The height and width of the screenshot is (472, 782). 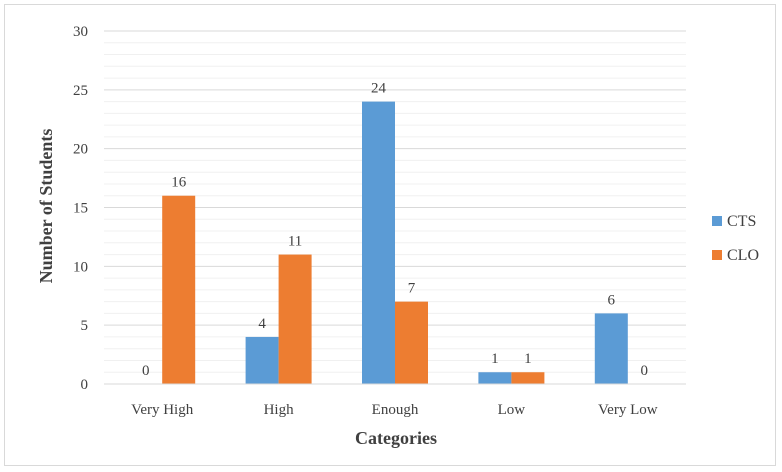 I want to click on y-axis-ticks: 0 5 10 15 20 25 30, so click(x=80, y=208).